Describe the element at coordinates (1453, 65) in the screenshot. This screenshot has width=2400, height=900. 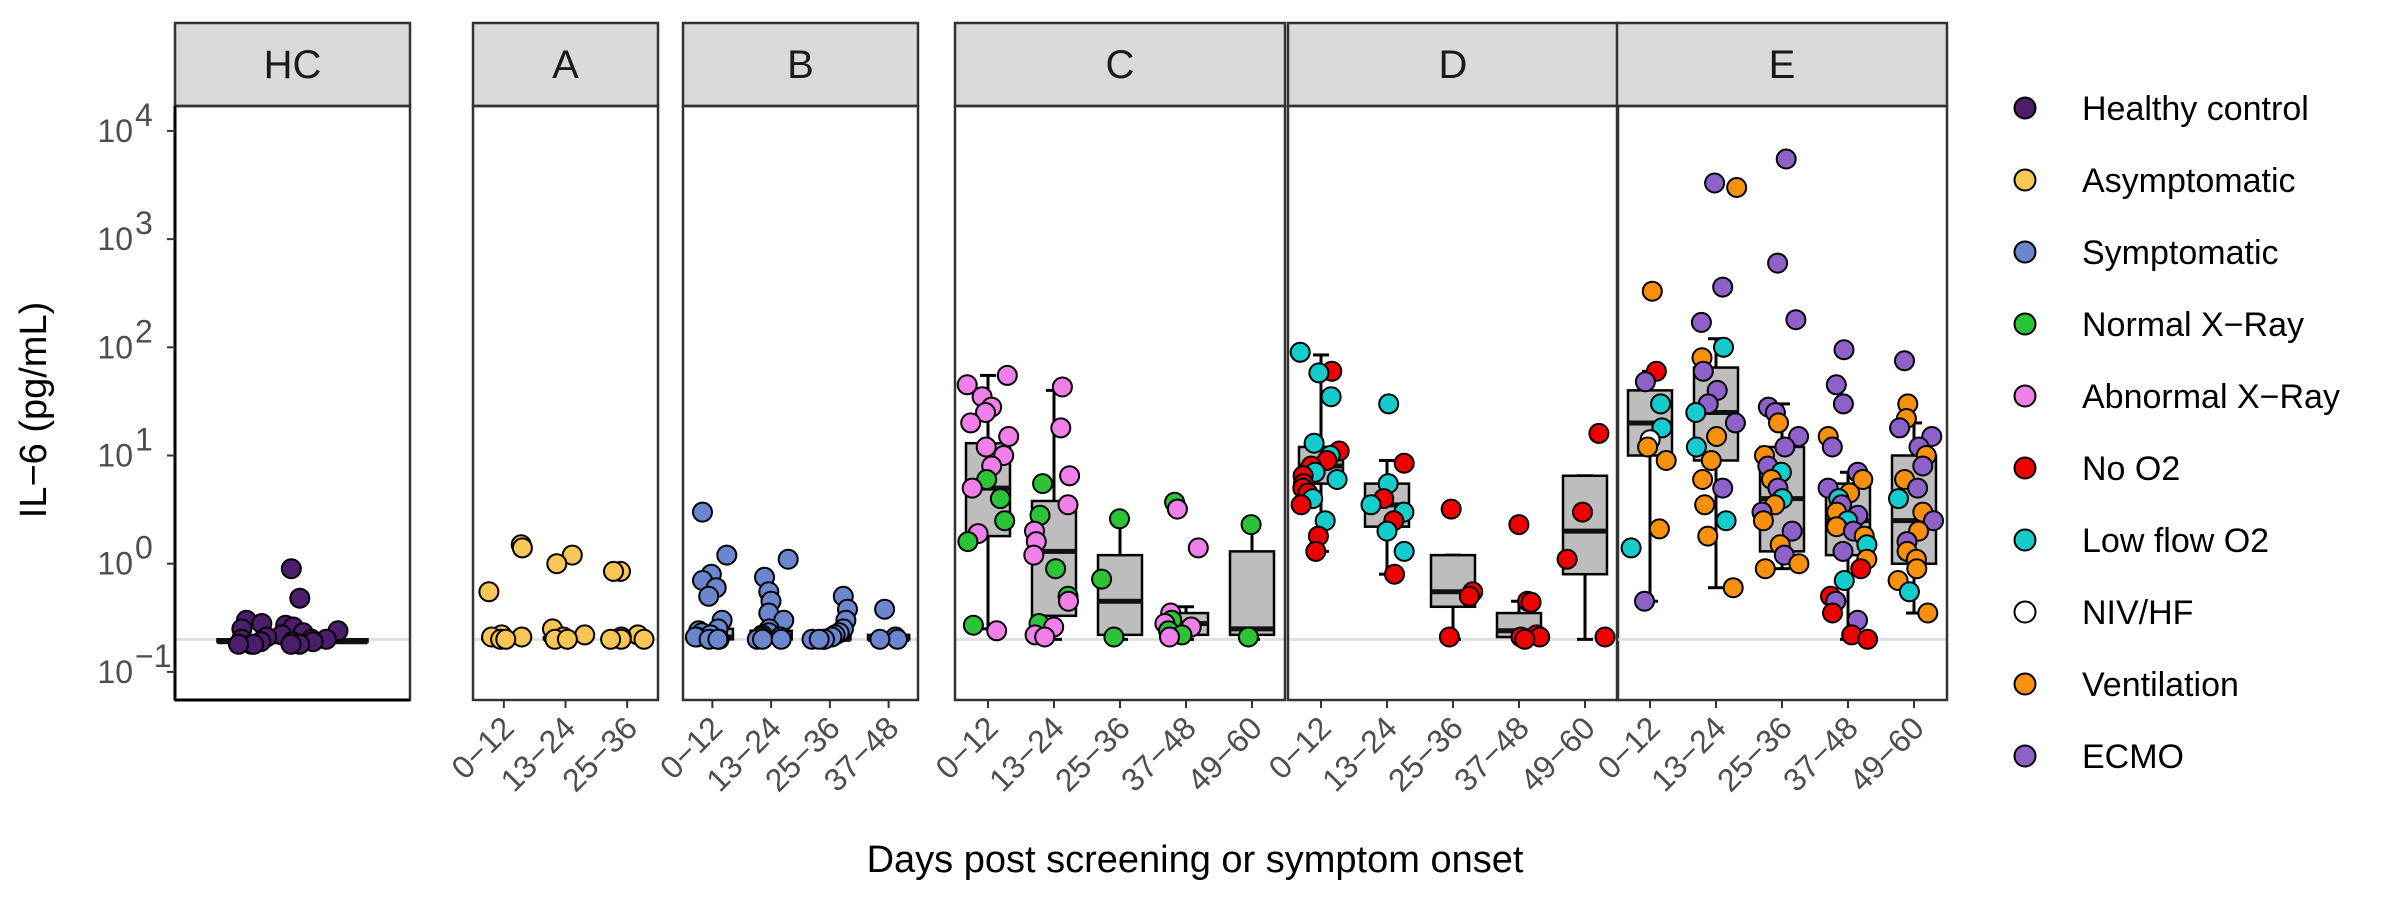
I see `facet-strip-label: D` at that location.